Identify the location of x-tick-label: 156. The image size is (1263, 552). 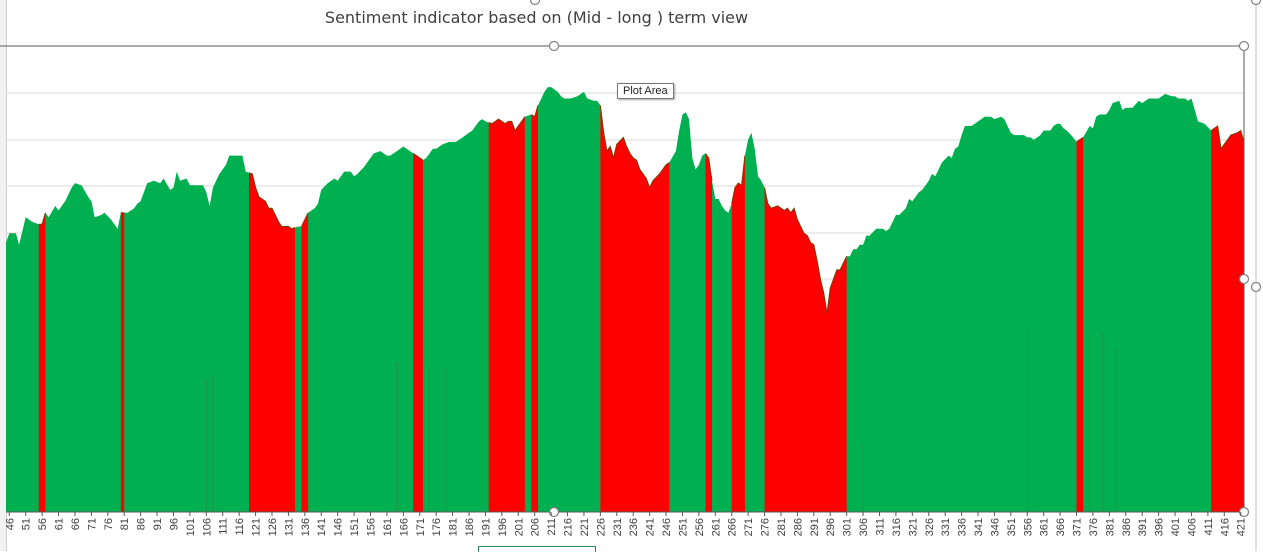
(372, 527).